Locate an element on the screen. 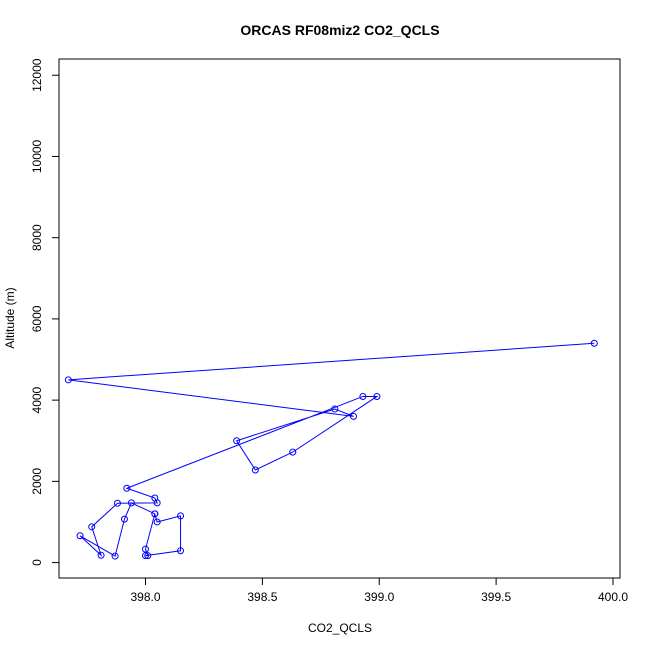  y-tick-label: 6000 is located at coordinates (37, 318).